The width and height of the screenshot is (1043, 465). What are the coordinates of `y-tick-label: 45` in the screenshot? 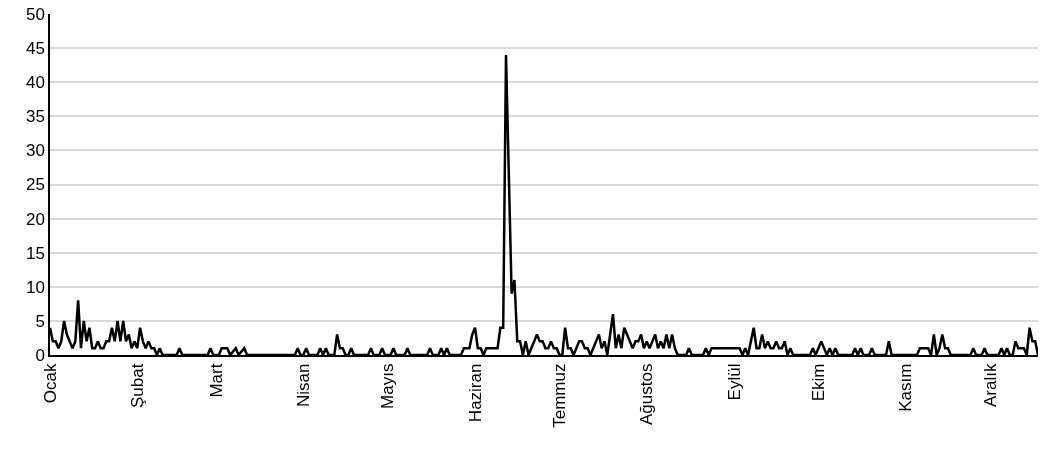 It's located at (35, 49).